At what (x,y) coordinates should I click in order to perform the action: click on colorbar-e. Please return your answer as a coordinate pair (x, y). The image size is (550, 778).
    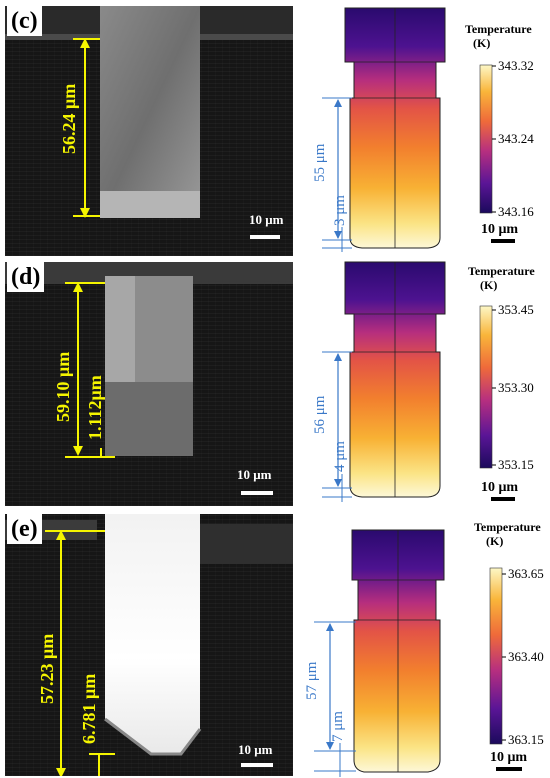
    Looking at the image, I should click on (496, 656).